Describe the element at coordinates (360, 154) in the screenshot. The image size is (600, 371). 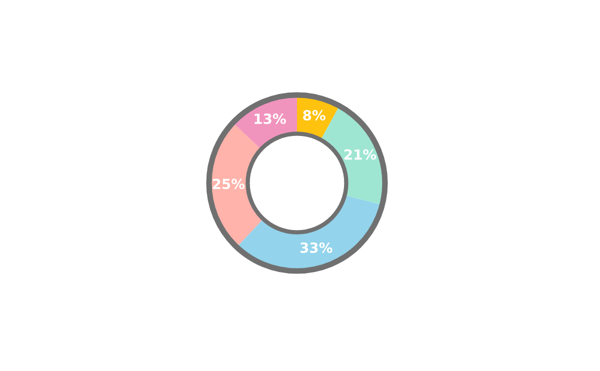
I see `data-label: 21%` at that location.